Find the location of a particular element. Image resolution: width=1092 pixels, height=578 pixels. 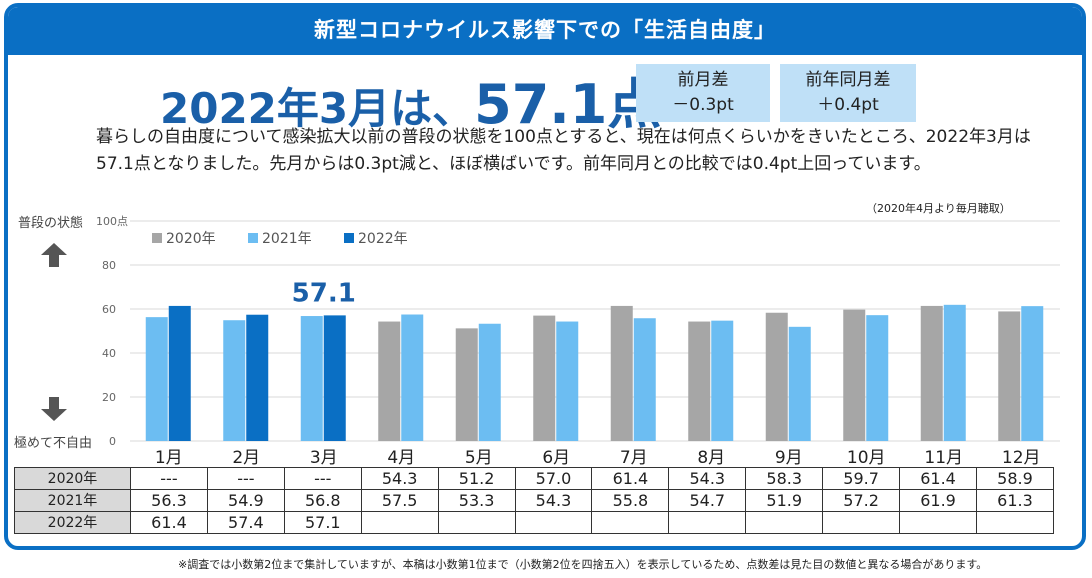

table-cell: 57.0 is located at coordinates (553, 478).